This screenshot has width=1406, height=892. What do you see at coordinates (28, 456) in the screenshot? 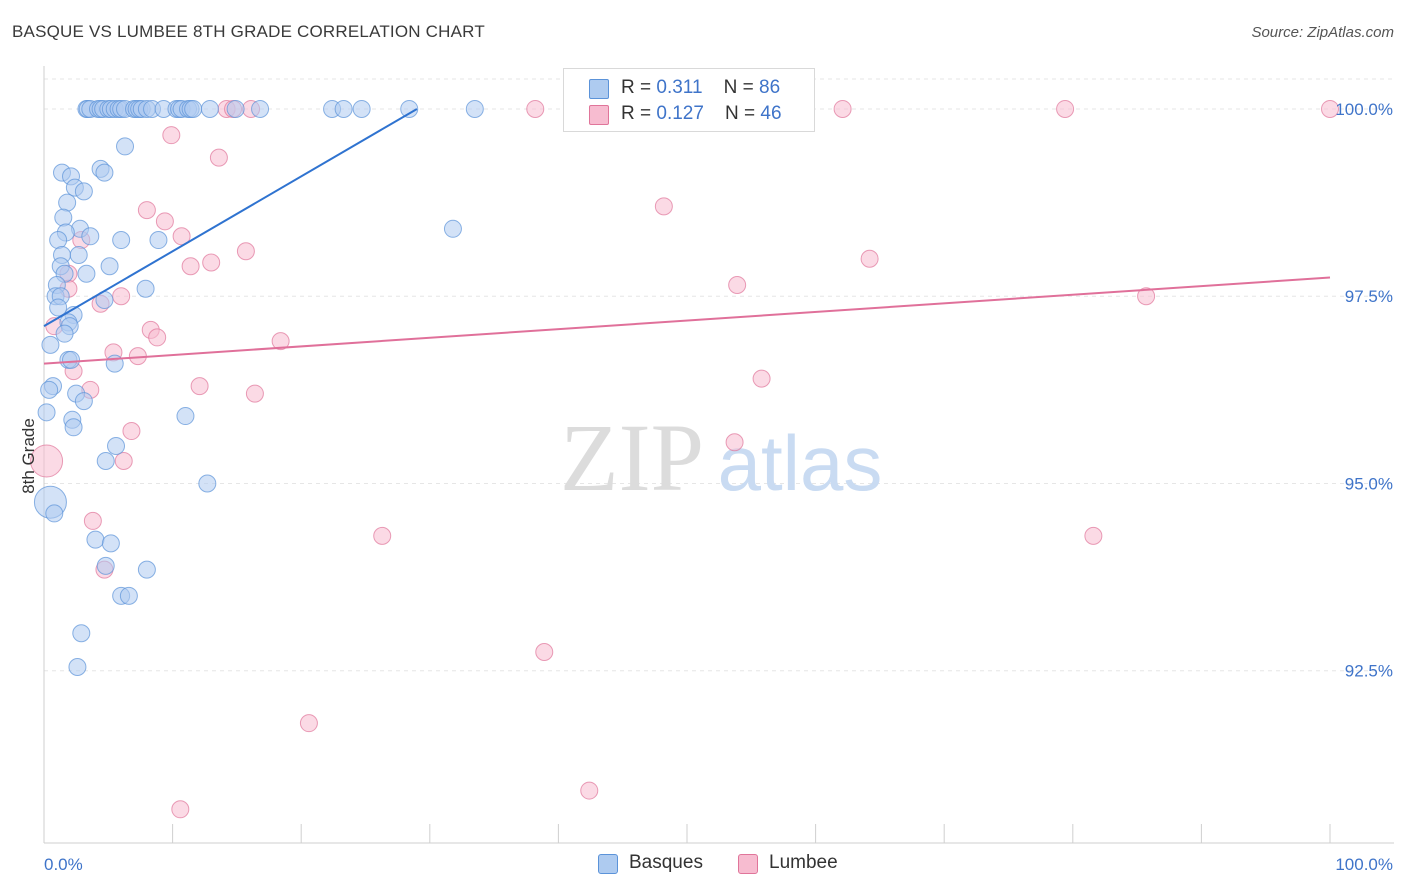
I see `y-axis-label: 8th Grade` at bounding box center [28, 456].